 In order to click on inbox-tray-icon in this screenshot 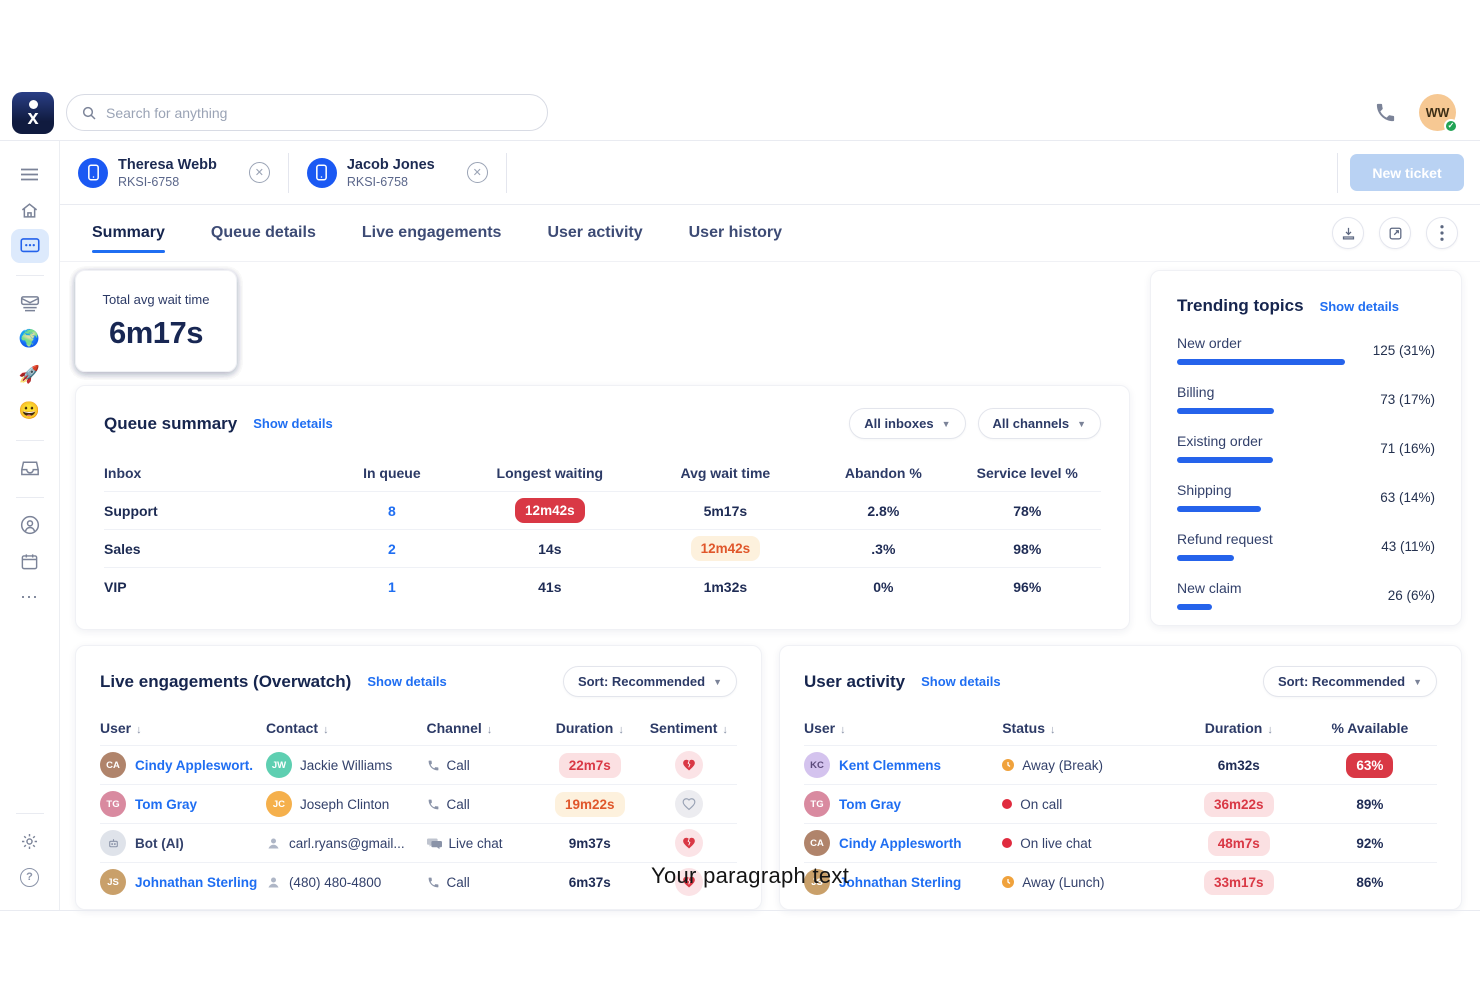, I will do `click(30, 468)`.